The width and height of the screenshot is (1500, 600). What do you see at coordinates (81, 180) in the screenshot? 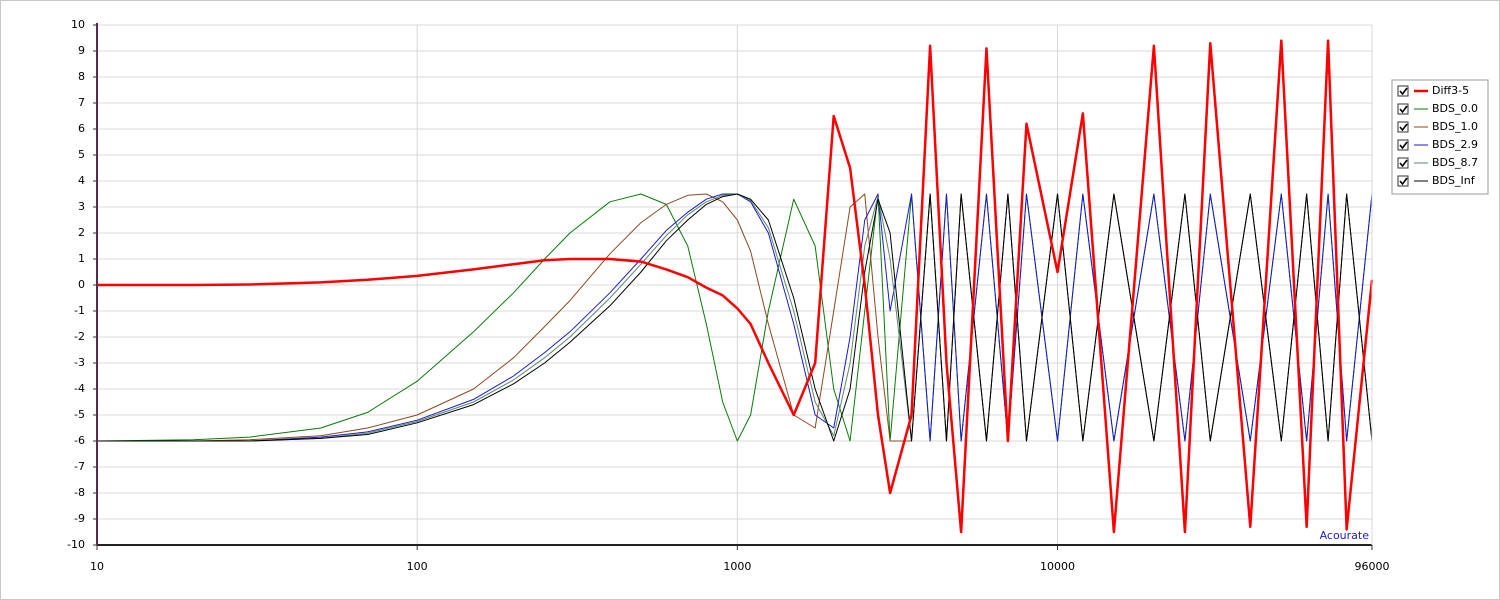
I see `y-tick-label: 4` at bounding box center [81, 180].